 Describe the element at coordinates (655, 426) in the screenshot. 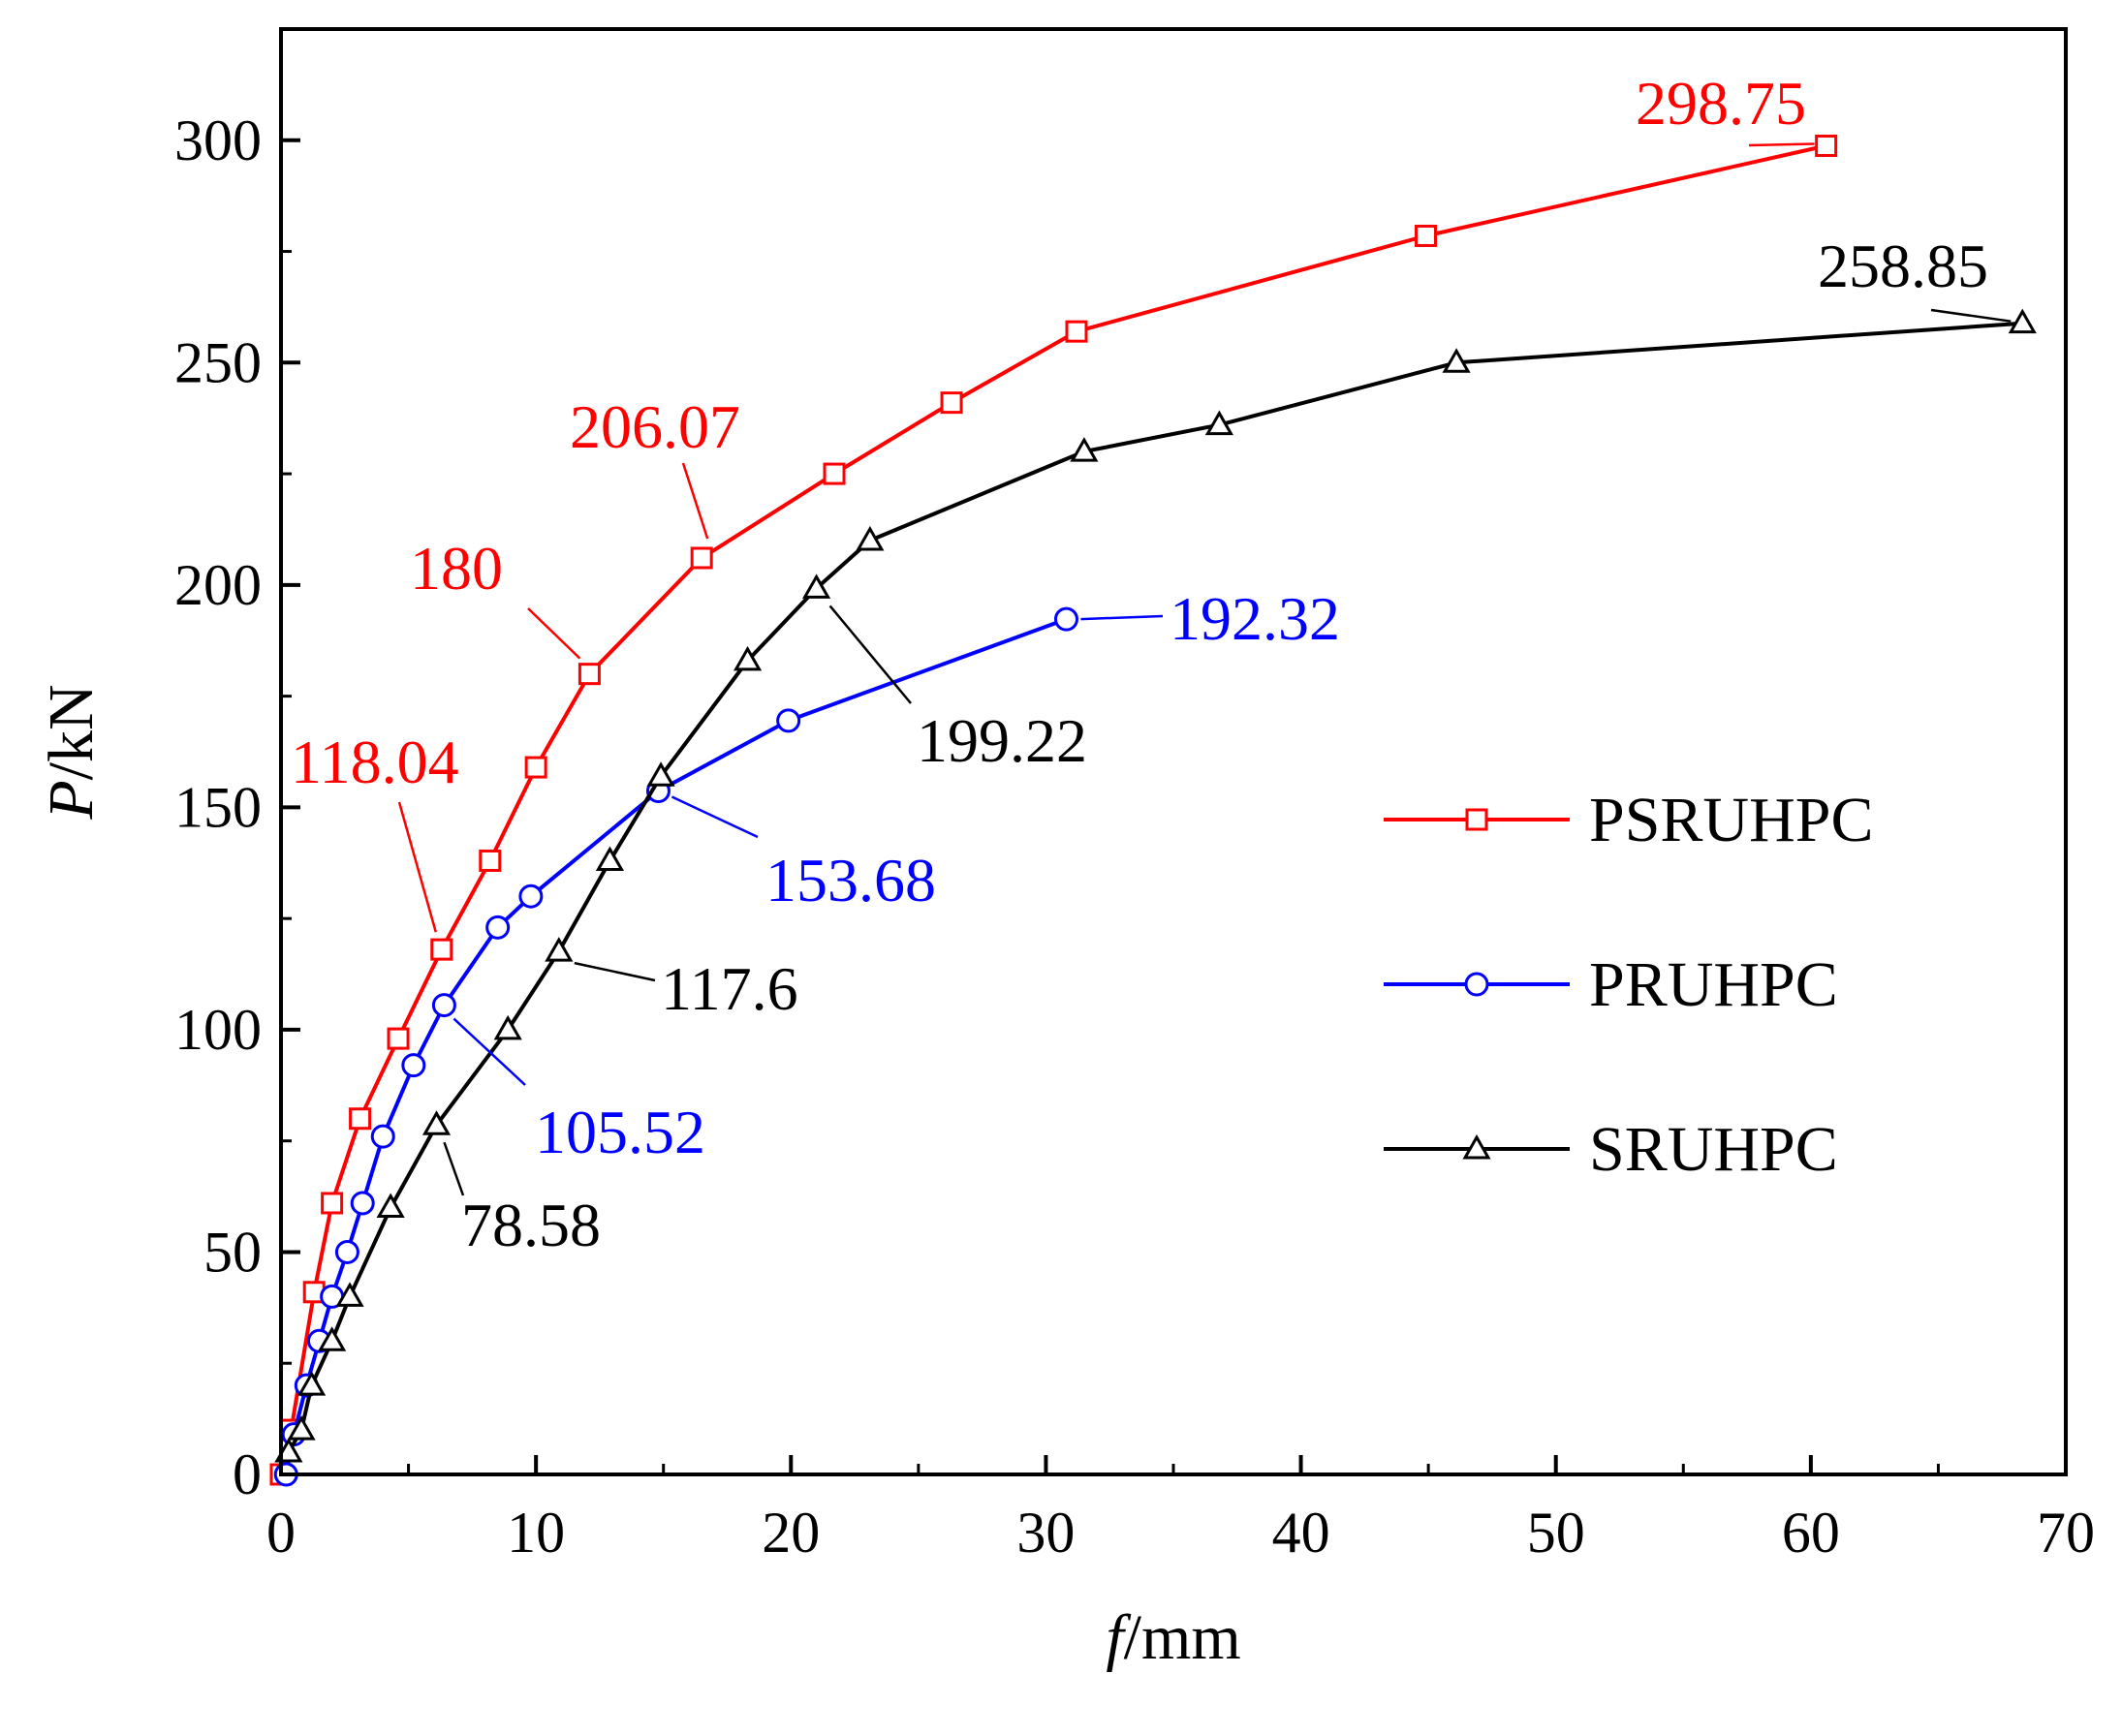

I see `data-label: 206.07` at that location.